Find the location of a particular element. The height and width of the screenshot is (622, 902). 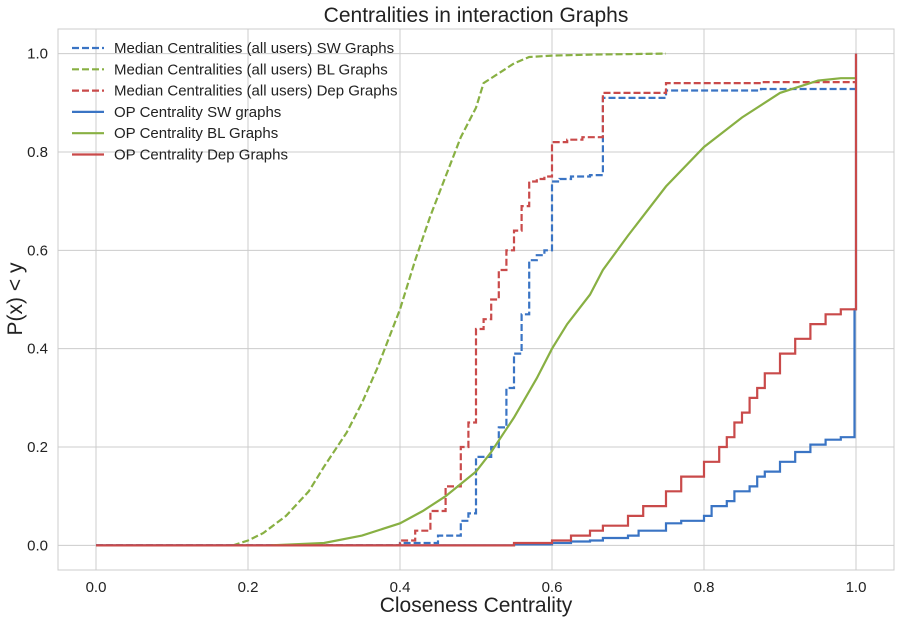

legend-entry-5: OP Centrality Dep Graphs is located at coordinates (201, 155).